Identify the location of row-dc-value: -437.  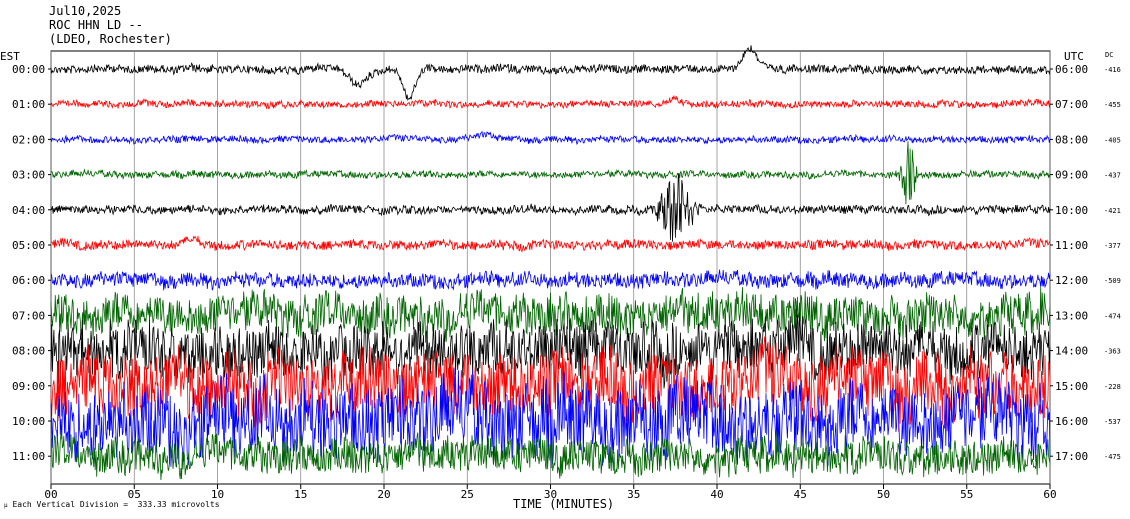
(1112, 176).